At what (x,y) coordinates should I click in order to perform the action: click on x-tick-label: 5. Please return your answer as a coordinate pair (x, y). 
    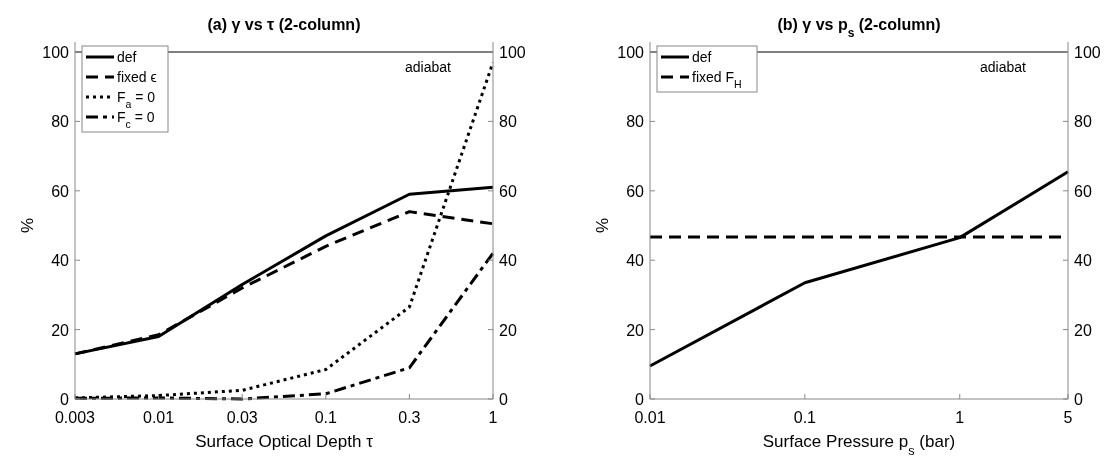
    Looking at the image, I should click on (1068, 417).